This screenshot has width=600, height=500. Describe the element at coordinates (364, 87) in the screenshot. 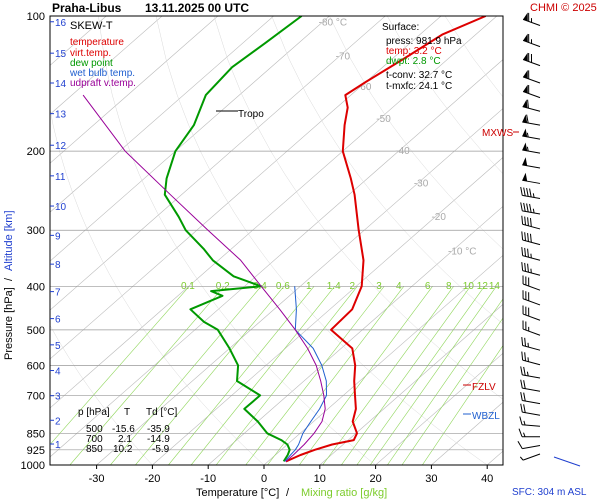

I see `isotherm-label: -60` at that location.